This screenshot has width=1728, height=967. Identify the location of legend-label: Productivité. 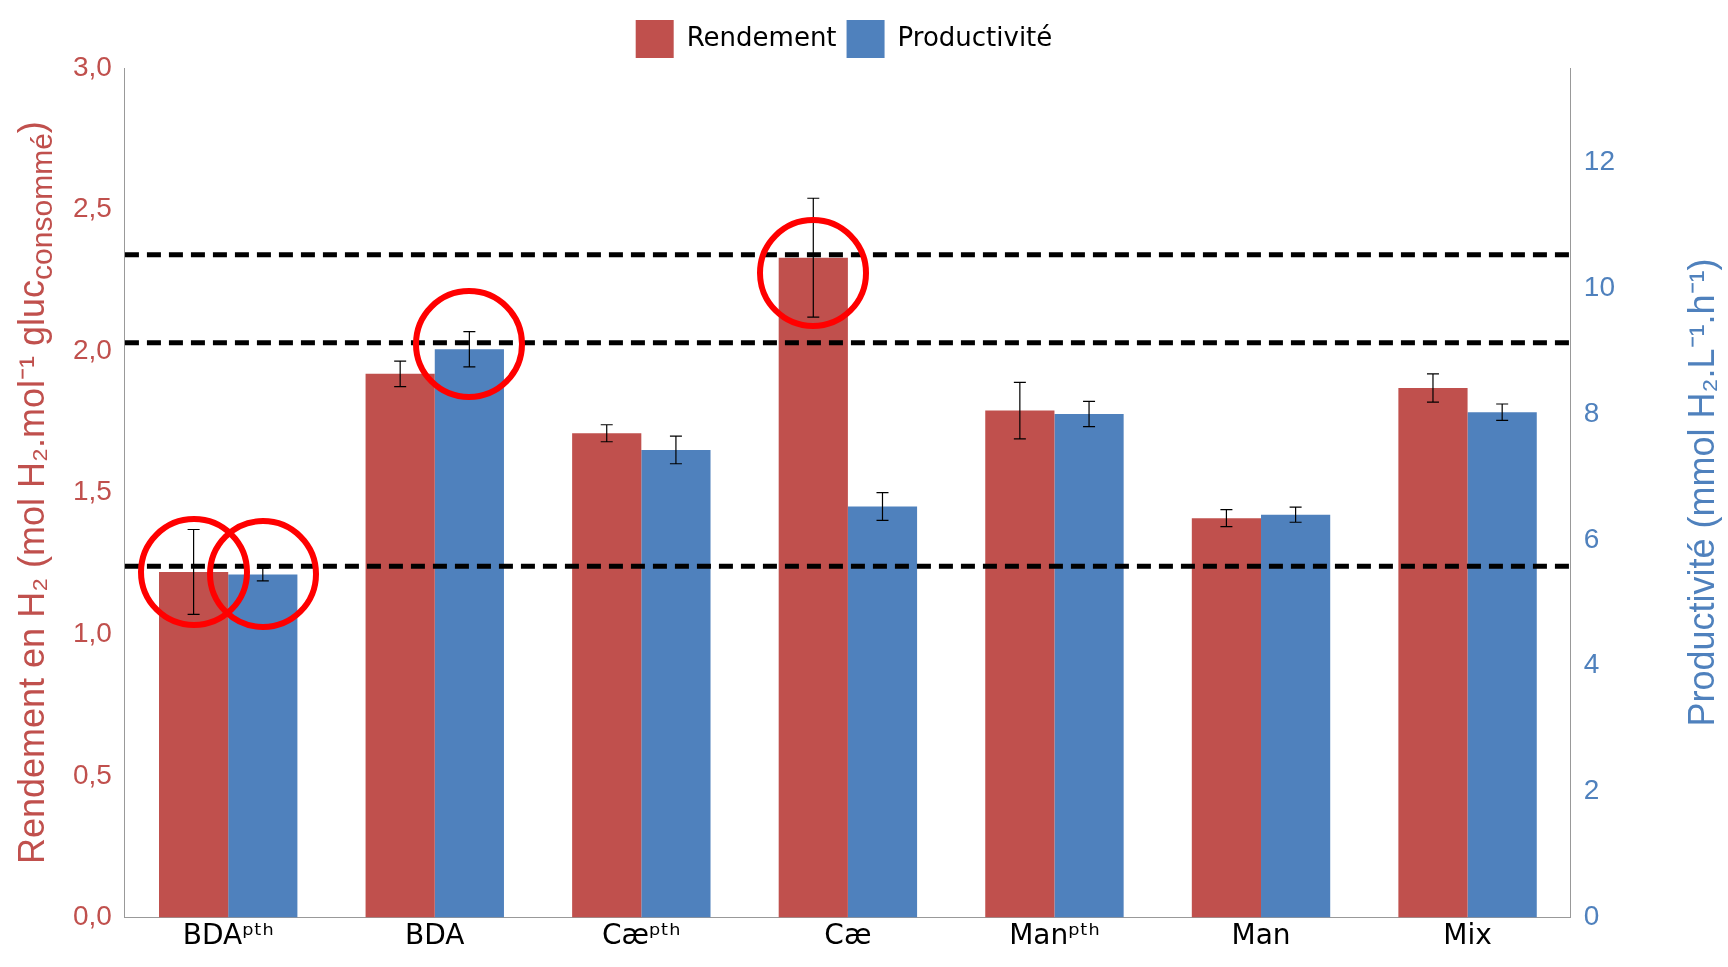
(975, 36).